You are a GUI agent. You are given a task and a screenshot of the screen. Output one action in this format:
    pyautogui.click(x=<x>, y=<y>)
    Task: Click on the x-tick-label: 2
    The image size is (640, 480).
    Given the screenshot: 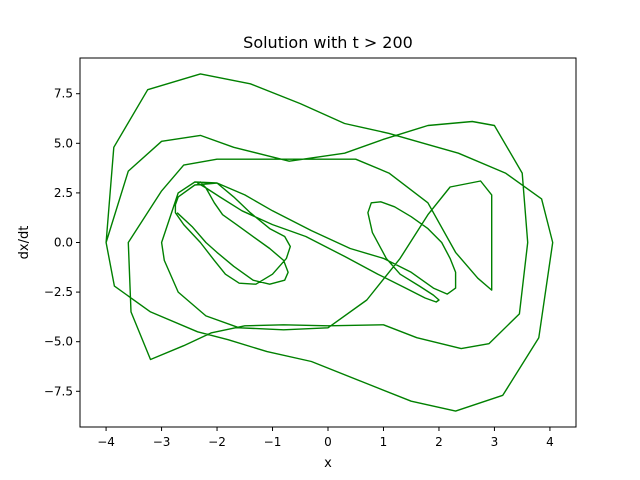 What is the action you would take?
    pyautogui.click(x=439, y=442)
    